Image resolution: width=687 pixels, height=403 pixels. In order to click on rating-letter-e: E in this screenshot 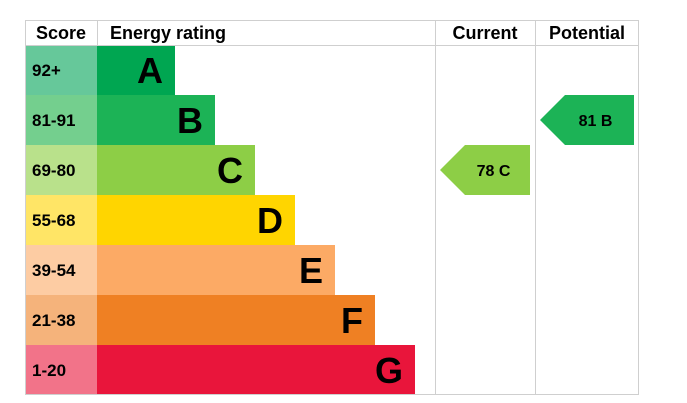, I will do `click(311, 270)`.